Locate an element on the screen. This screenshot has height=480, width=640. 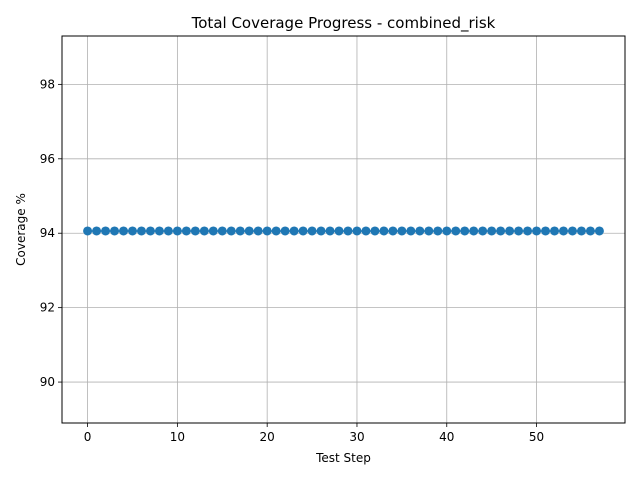
x-tick-label: 0 is located at coordinates (88, 437).